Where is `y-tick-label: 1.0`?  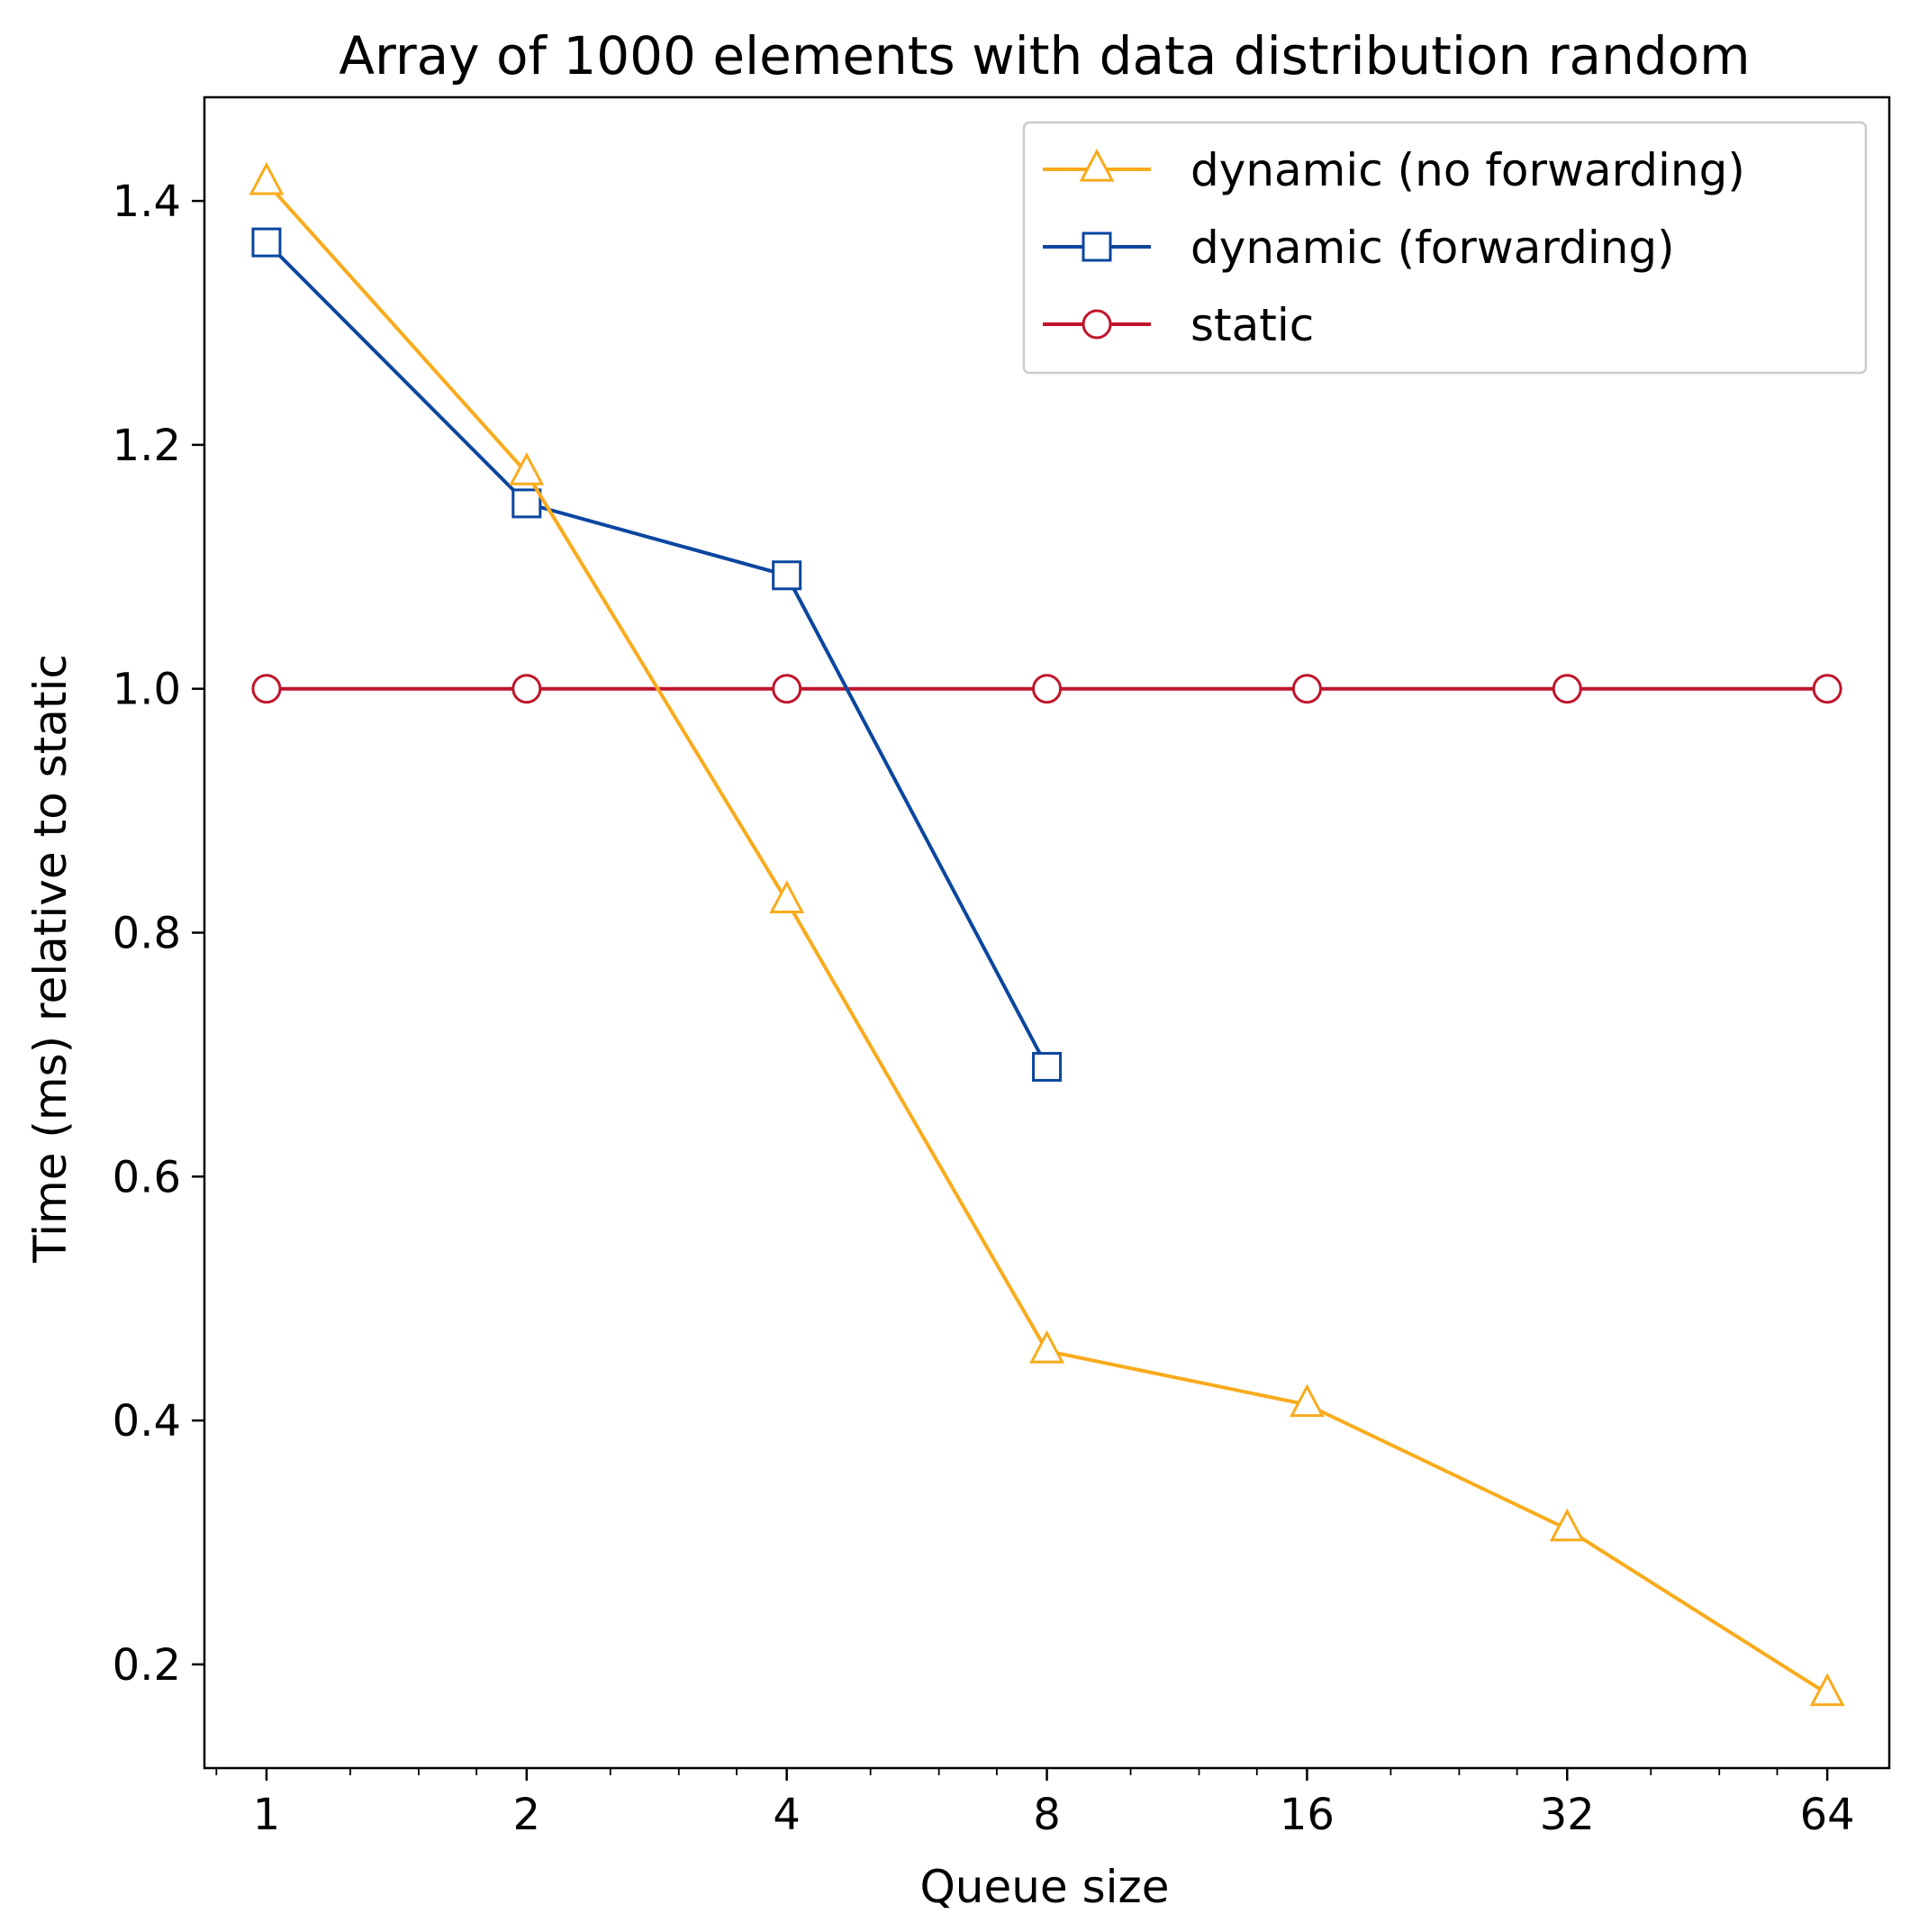
y-tick-label: 1.0 is located at coordinates (147, 690).